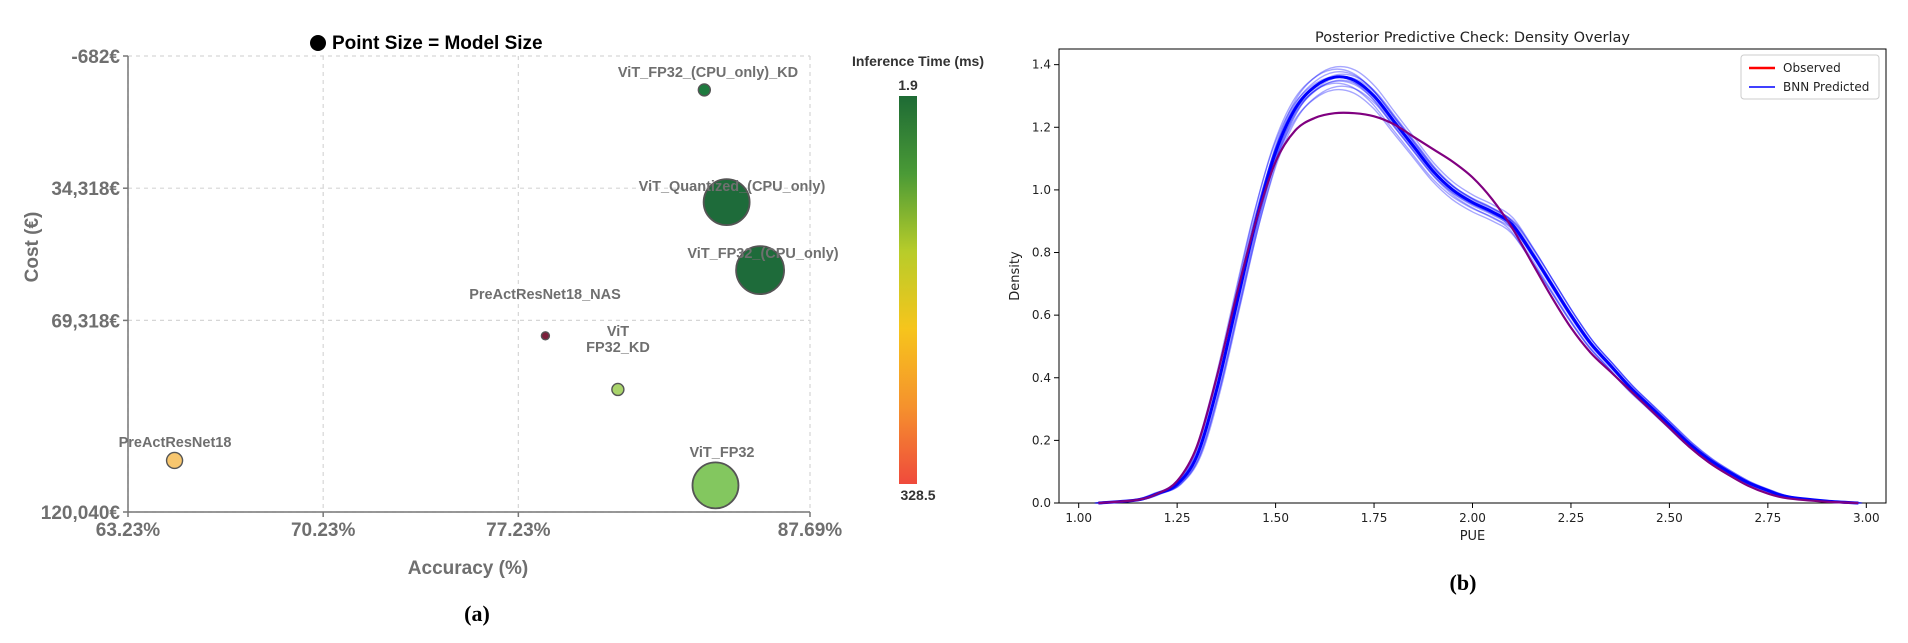  Describe the element at coordinates (469, 526) in the screenshot. I see `chart-a-x-ticks: 63.23% 70.23% 77.23% 87.69%` at that location.